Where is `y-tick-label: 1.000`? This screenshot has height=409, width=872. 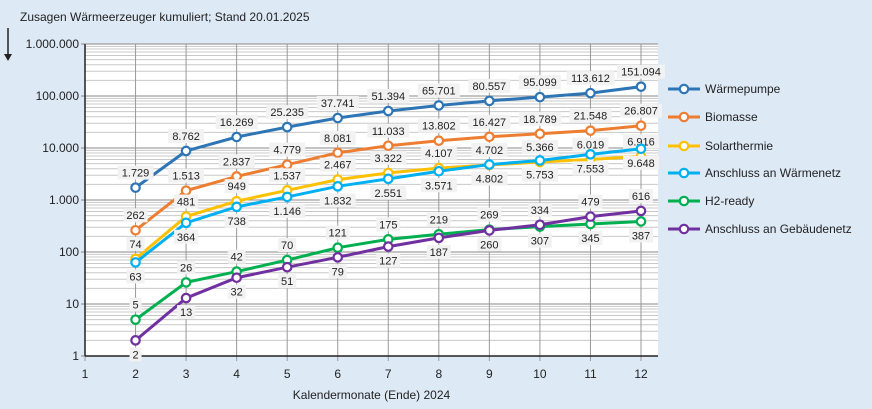 y-tick-label: 1.000 is located at coordinates (64, 200).